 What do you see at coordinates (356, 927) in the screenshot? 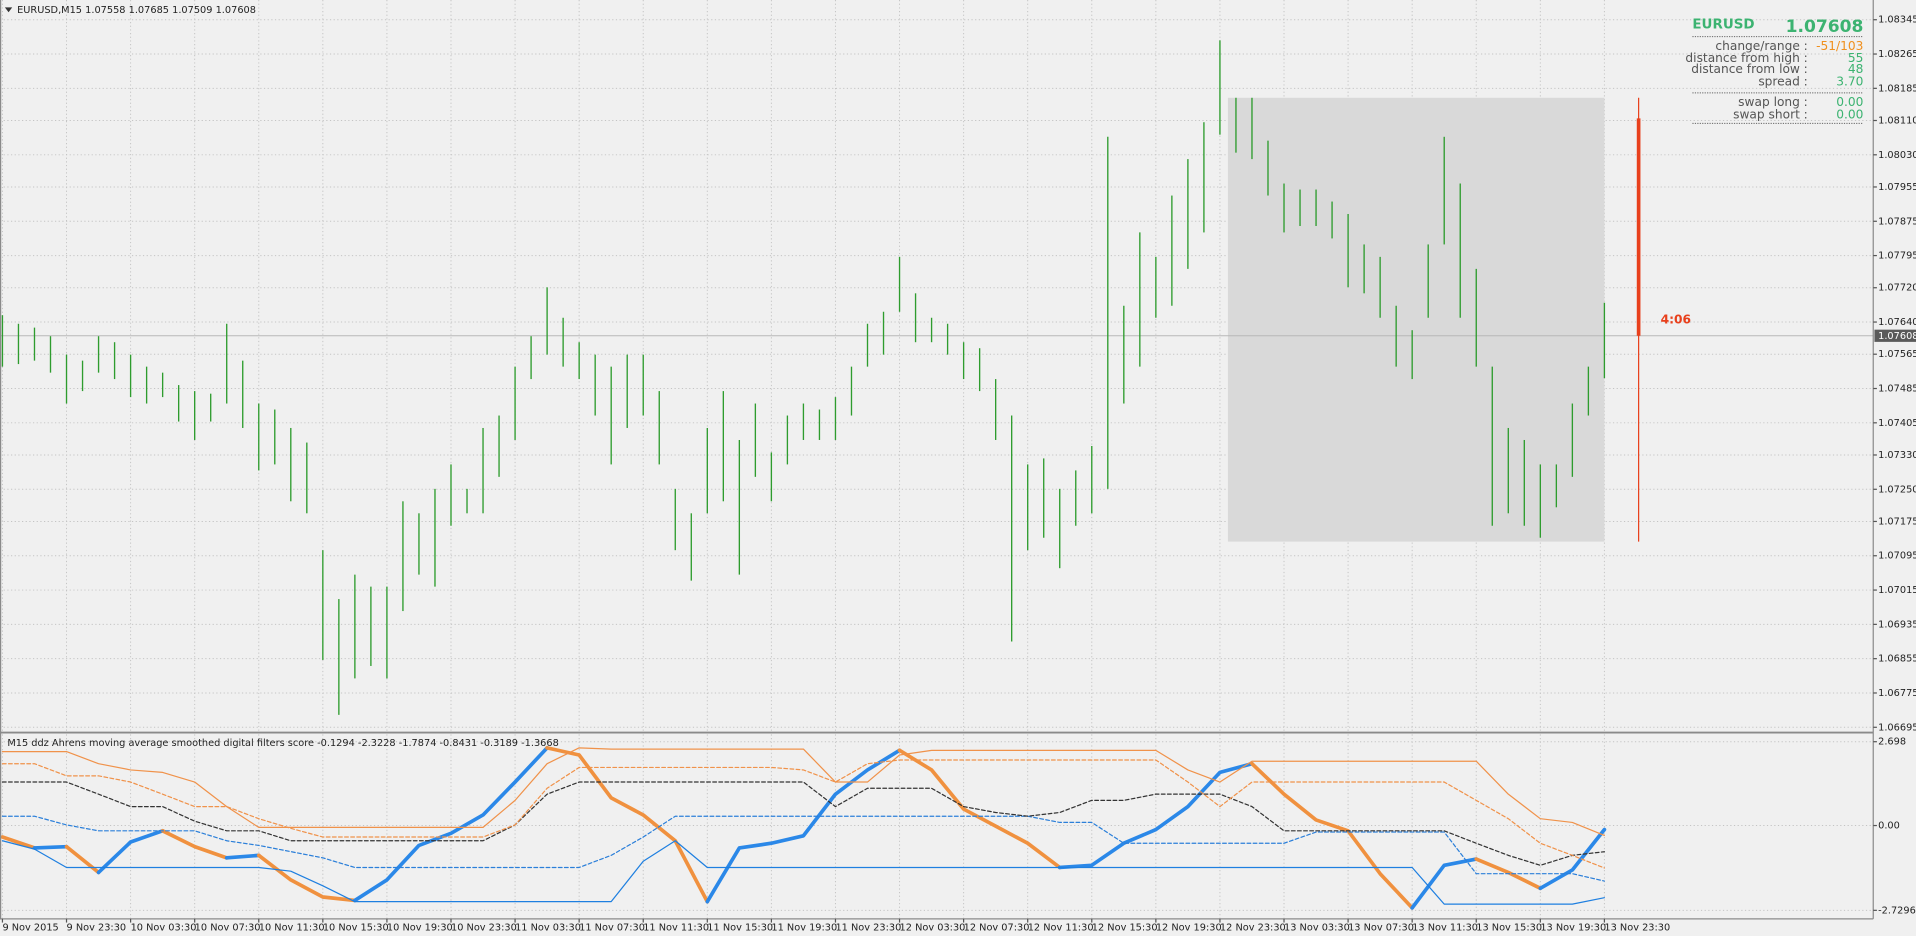
I see `x-tick-label: 10 Nov 15:30` at bounding box center [356, 927].